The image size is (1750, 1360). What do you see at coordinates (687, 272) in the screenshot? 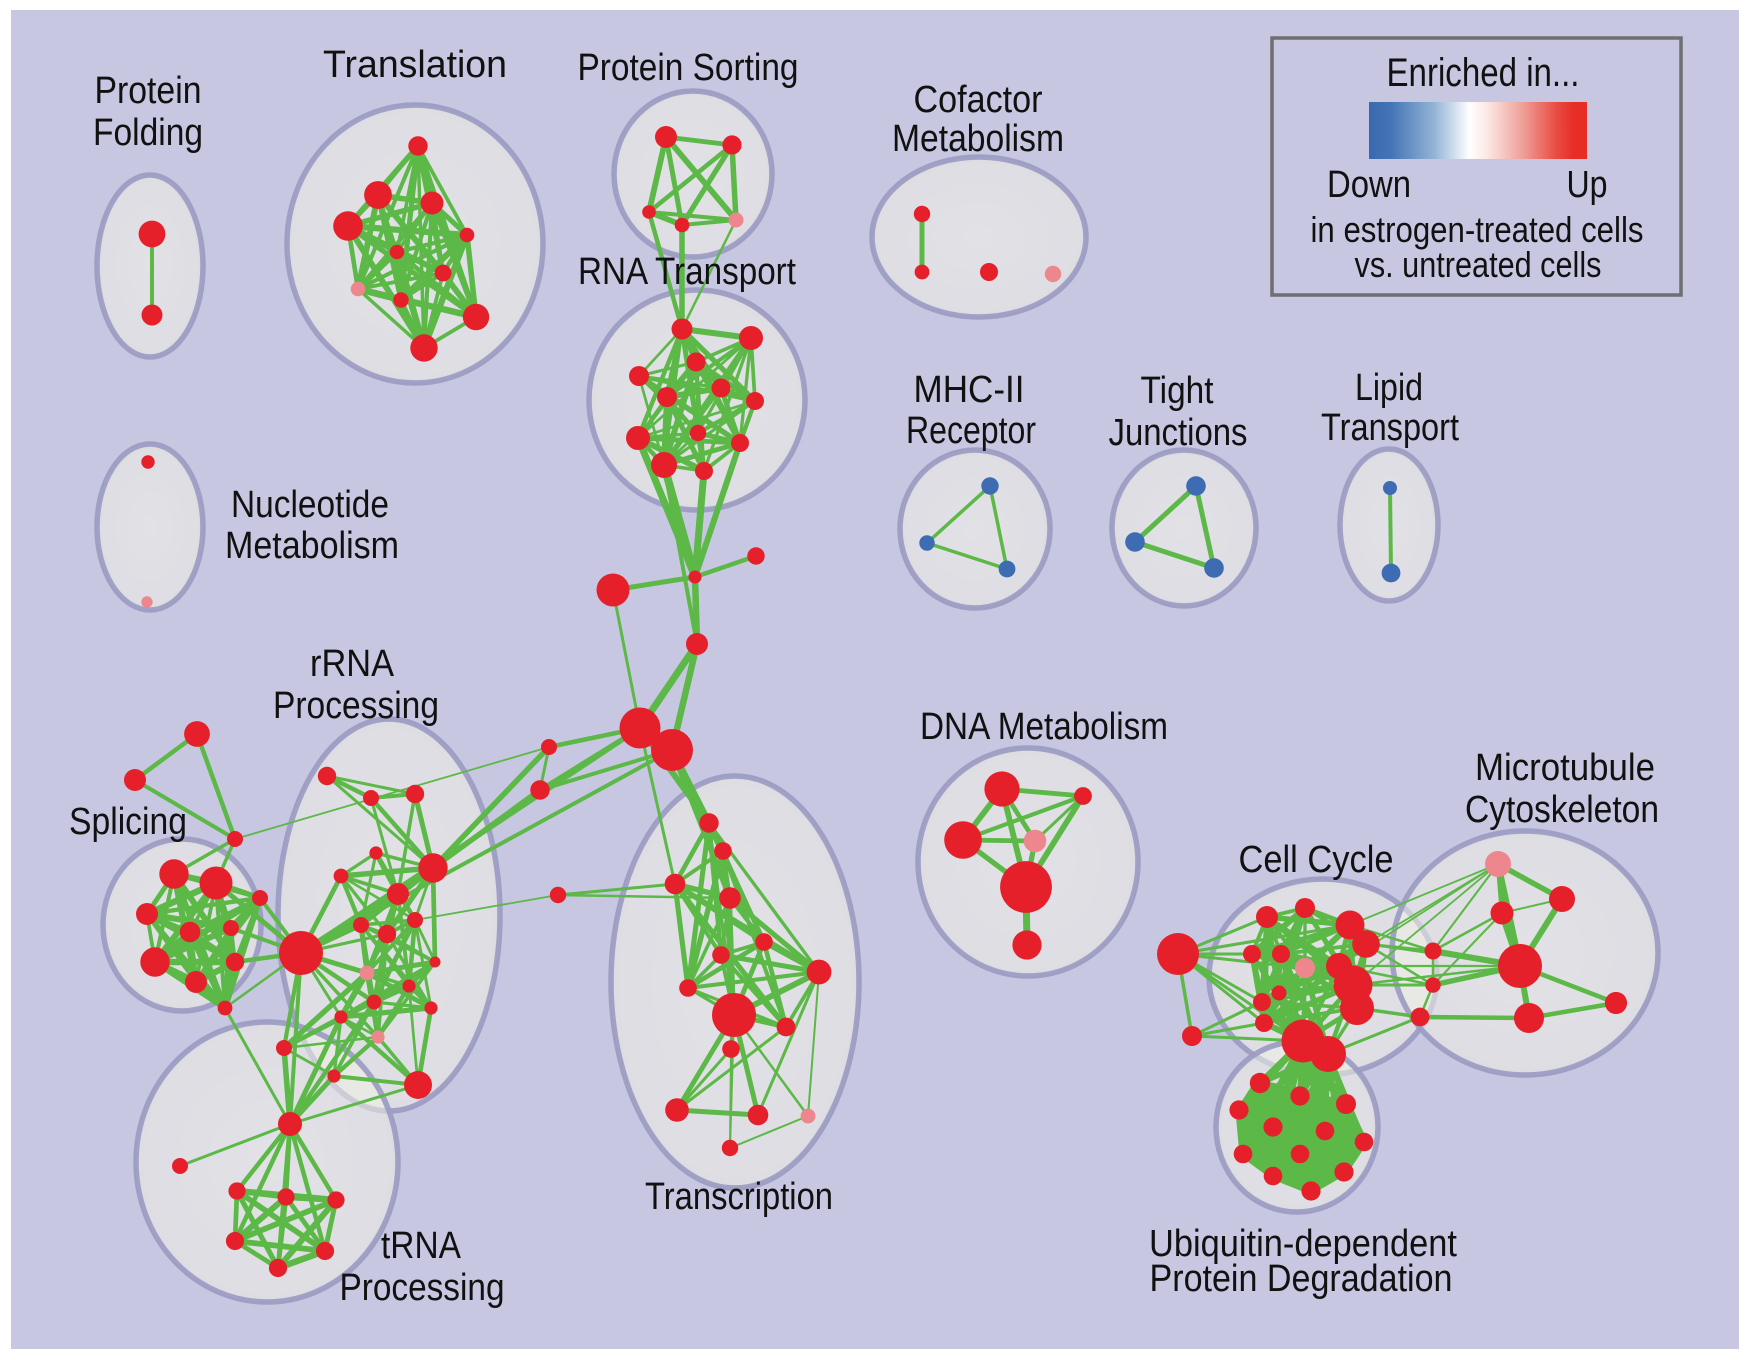
I see `svg-text: RNA Transport` at bounding box center [687, 272].